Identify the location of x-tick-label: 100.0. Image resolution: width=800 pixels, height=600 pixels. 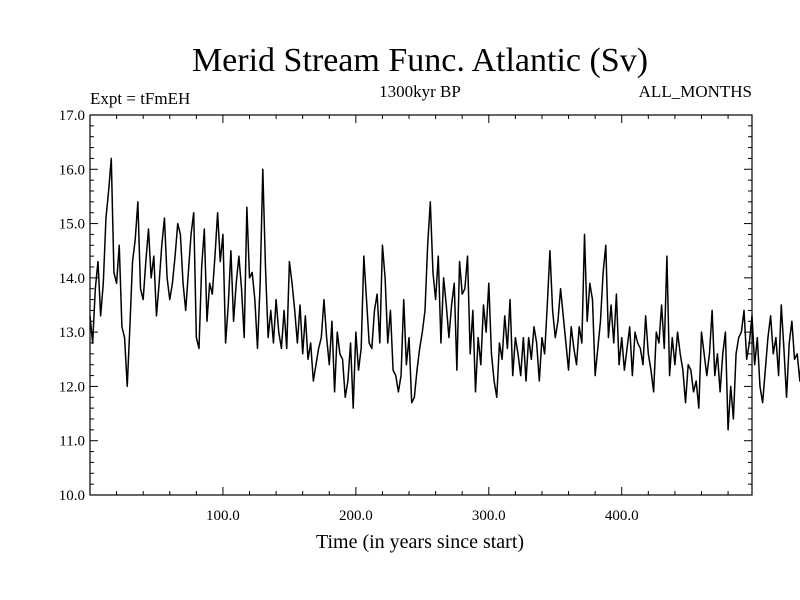
(223, 516).